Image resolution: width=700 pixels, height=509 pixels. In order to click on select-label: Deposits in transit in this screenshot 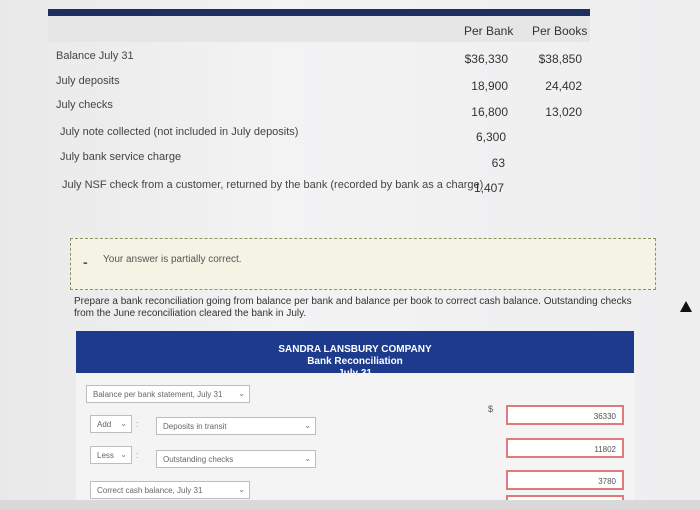, I will do `click(195, 426)`.